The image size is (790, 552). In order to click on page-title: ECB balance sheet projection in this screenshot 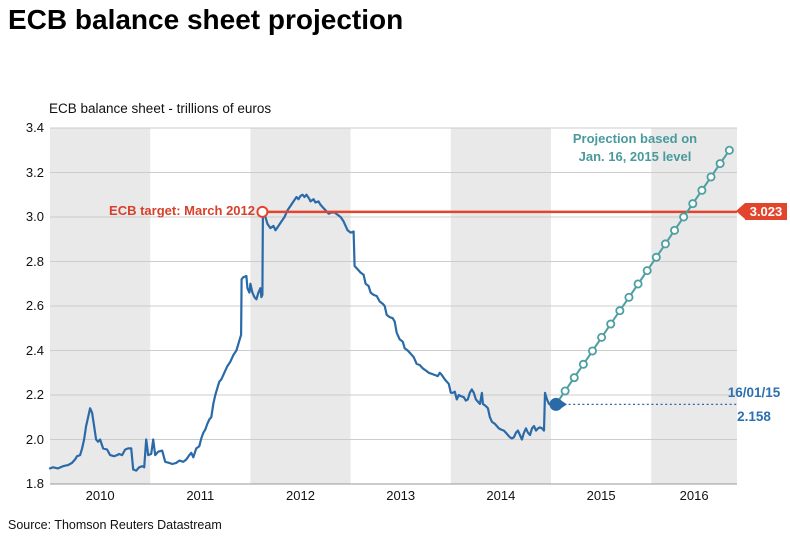, I will do `click(206, 19)`.